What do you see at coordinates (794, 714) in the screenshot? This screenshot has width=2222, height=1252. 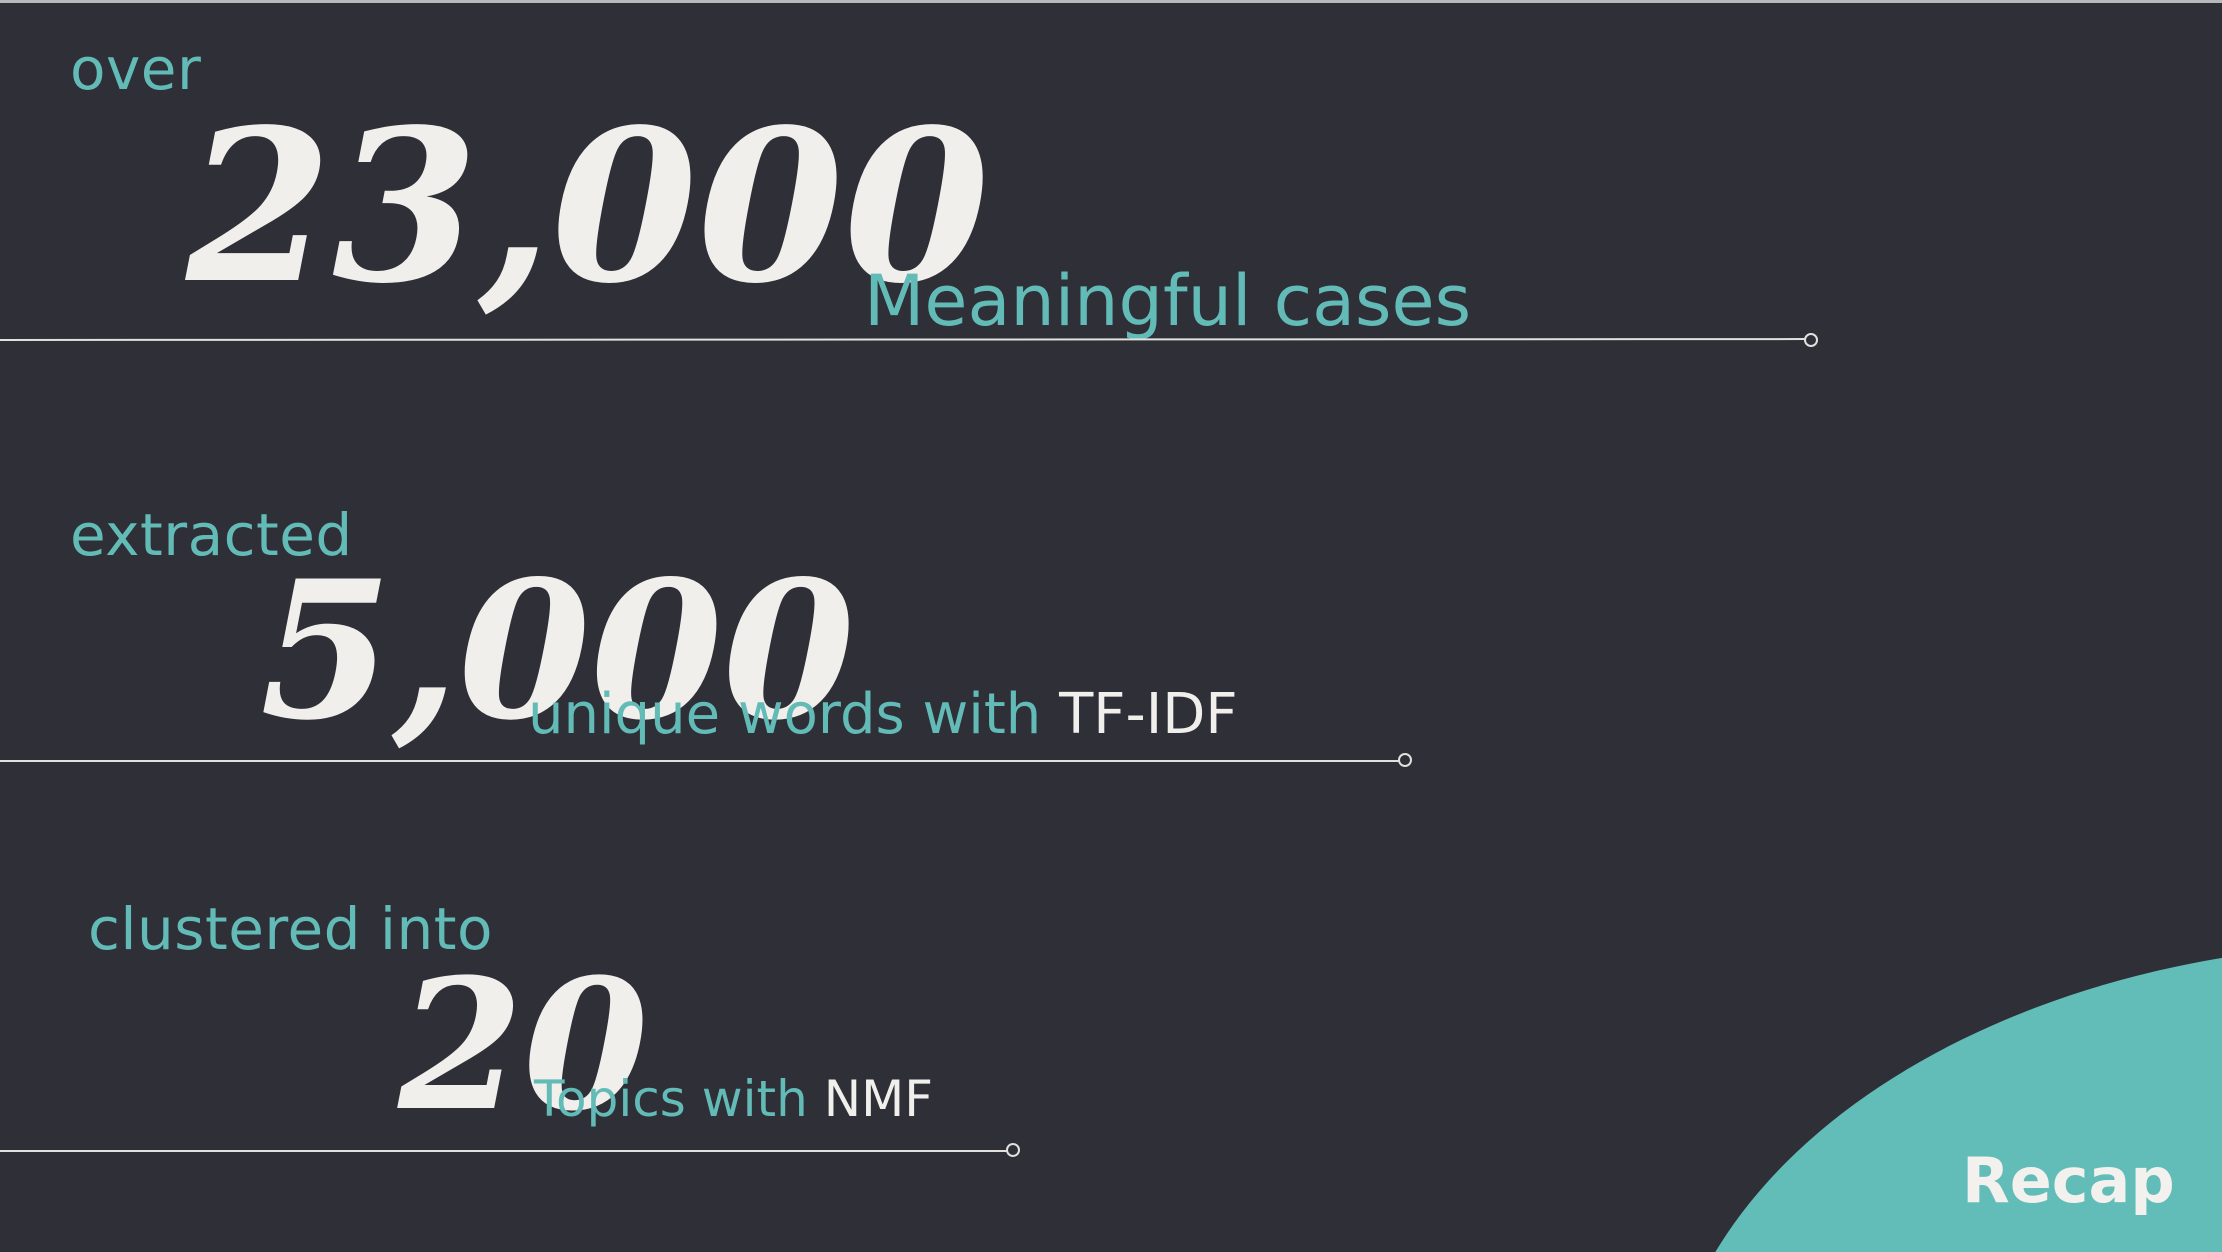 I see `stat-description-main: unique words with` at bounding box center [794, 714].